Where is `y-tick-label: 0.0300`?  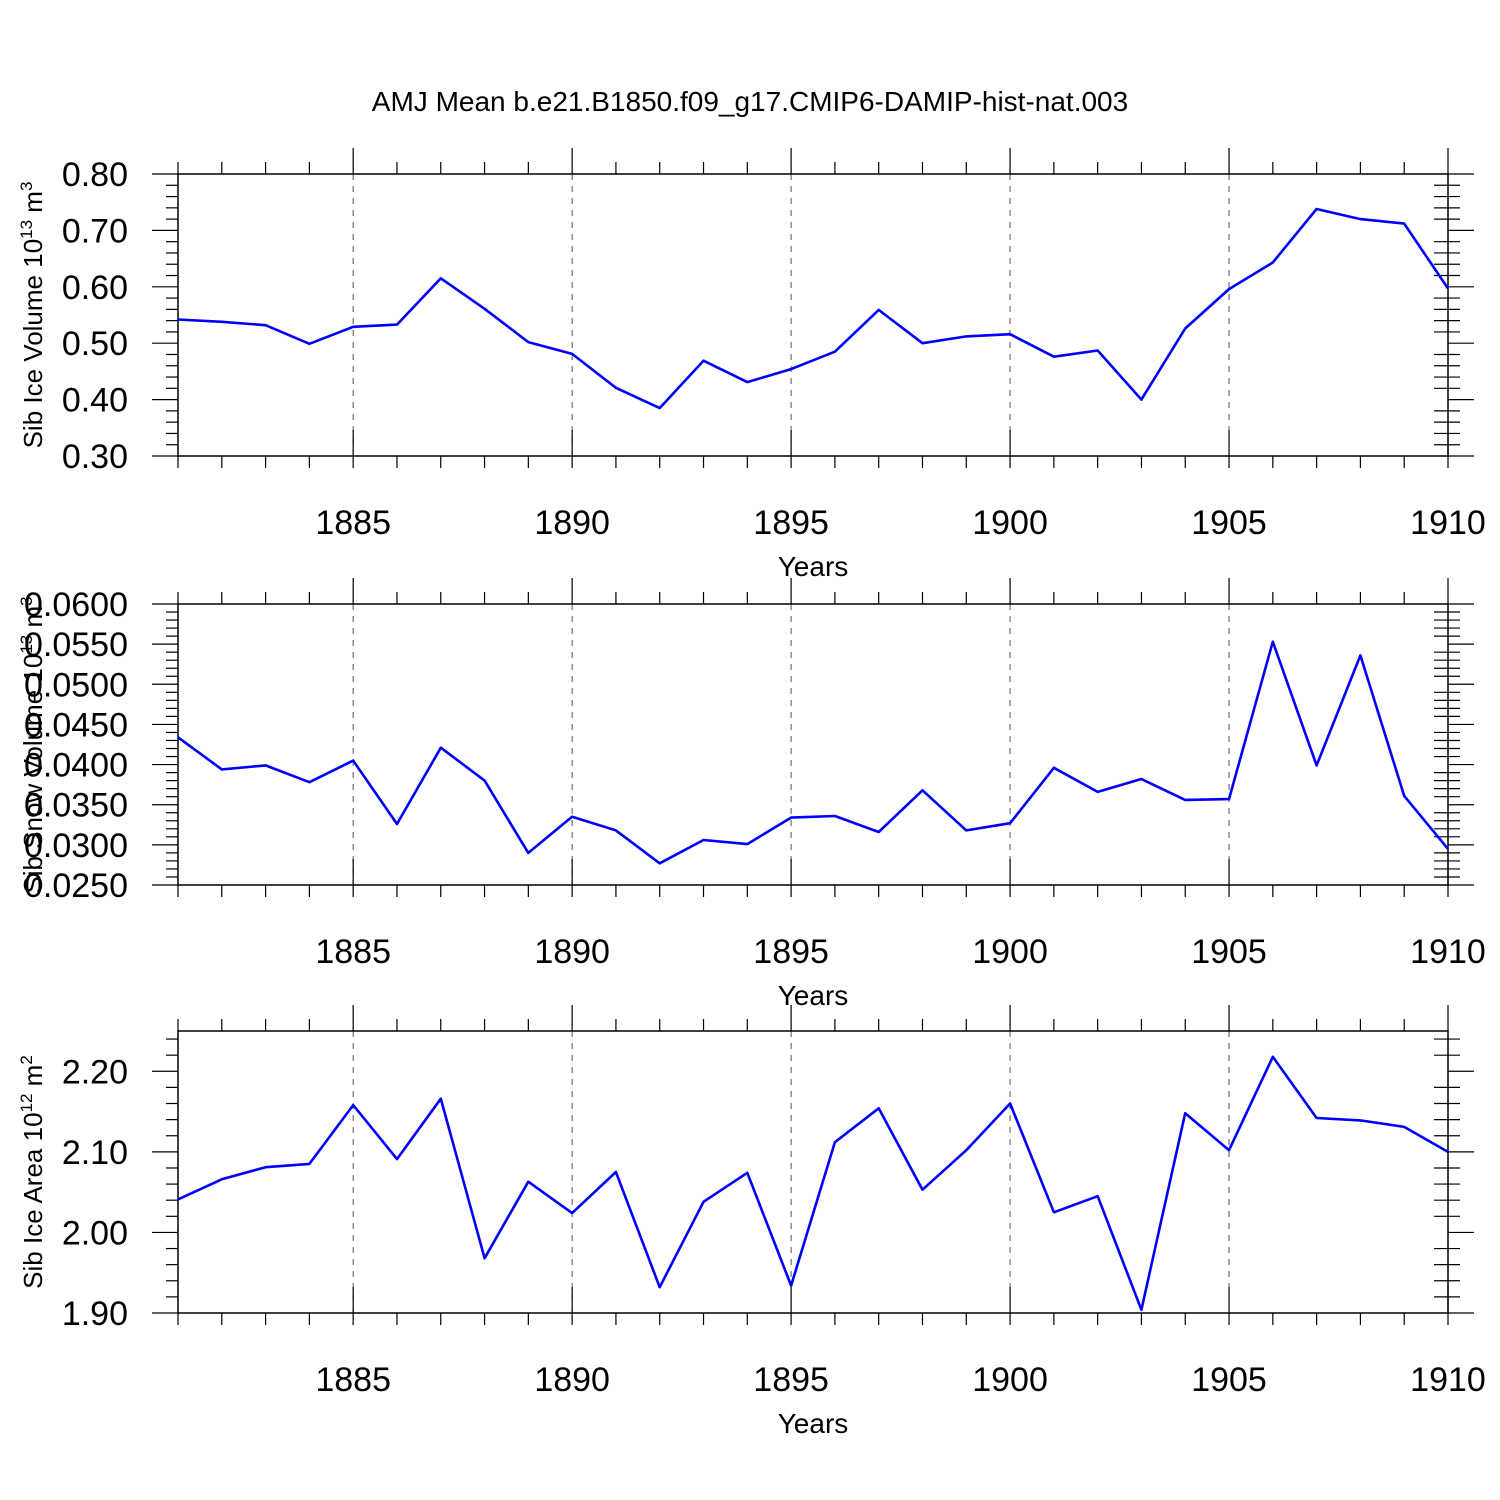 y-tick-label: 0.0300 is located at coordinates (76, 846).